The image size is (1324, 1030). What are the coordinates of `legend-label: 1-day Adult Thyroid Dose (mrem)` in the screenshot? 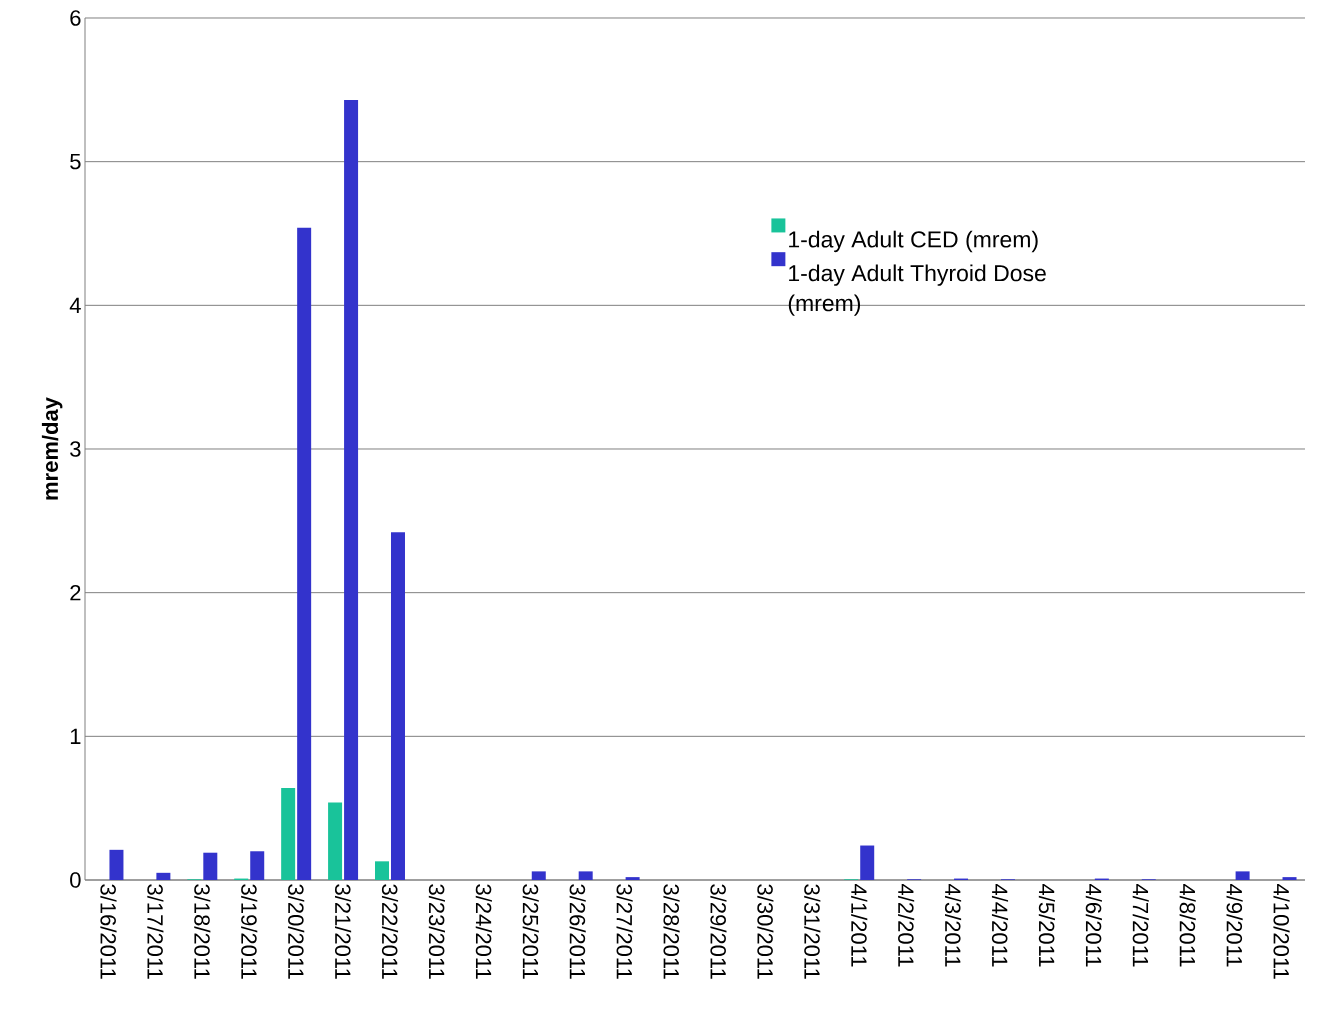 It's located at (917, 290).